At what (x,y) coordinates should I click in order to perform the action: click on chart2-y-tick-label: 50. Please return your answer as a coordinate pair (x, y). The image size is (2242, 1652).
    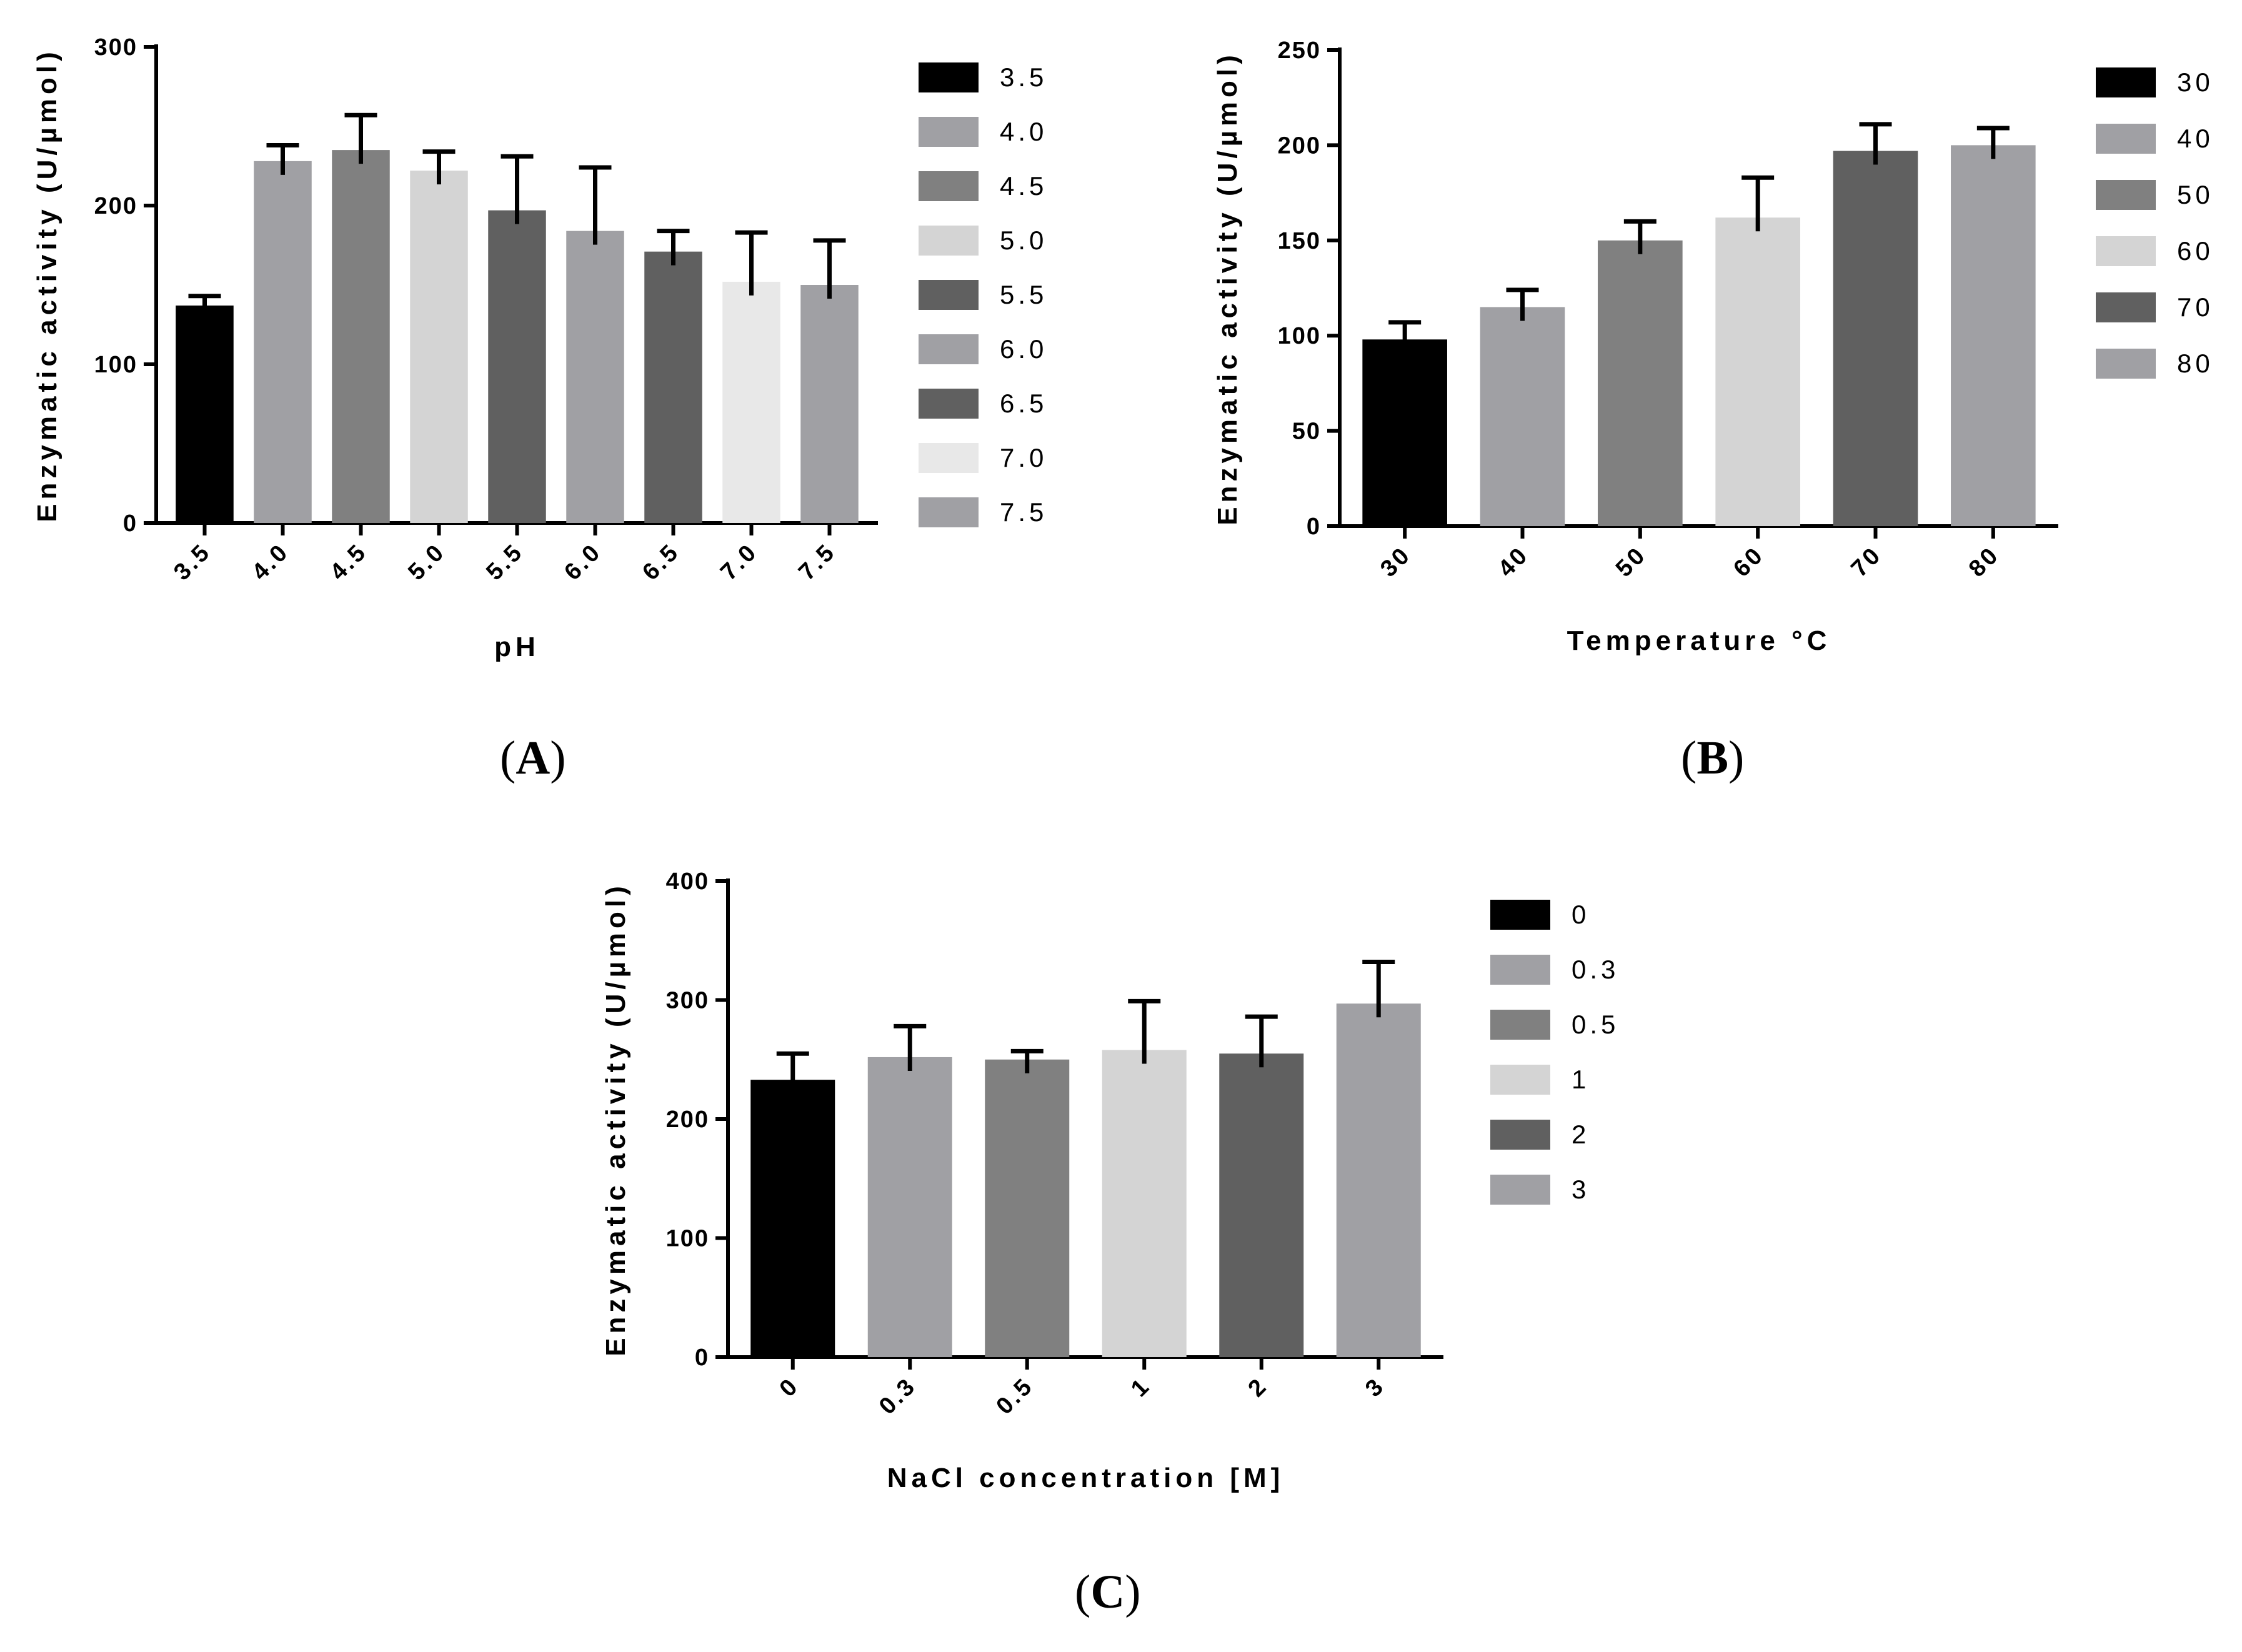
    Looking at the image, I should click on (1307, 432).